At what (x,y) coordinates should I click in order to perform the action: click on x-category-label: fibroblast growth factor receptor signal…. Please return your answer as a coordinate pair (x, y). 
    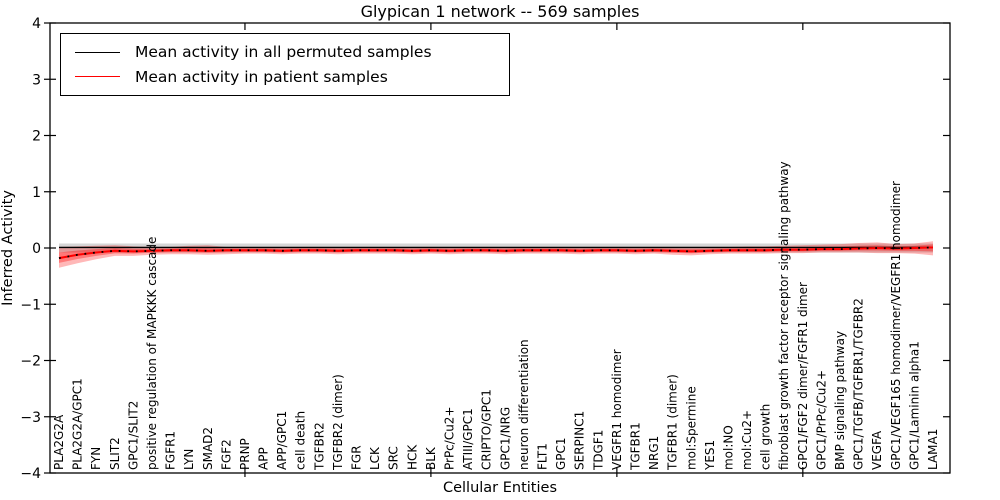
    Looking at the image, I should click on (784, 315).